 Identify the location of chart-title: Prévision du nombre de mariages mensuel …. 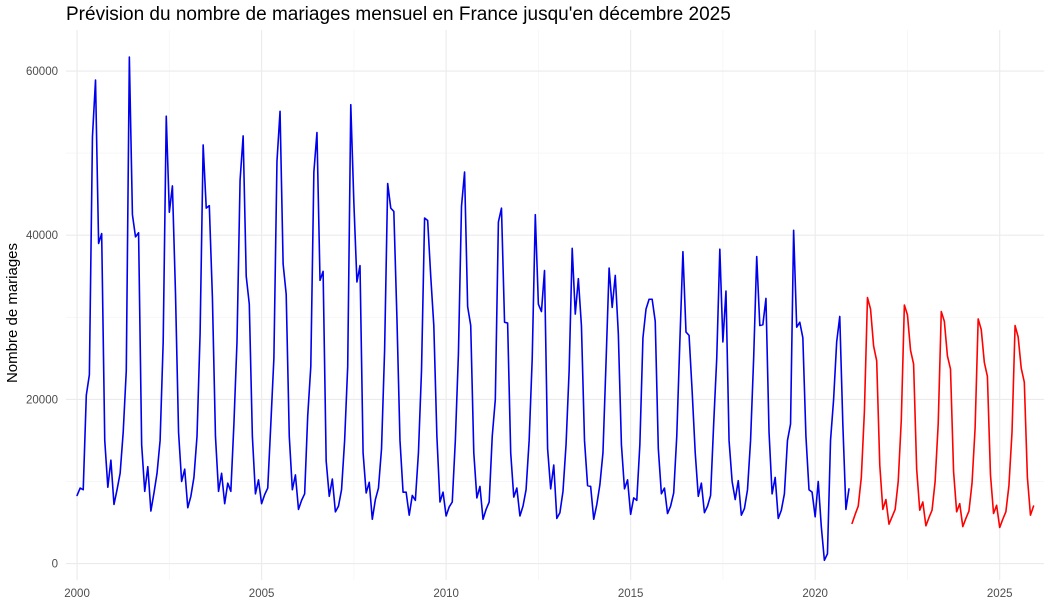
(398, 14).